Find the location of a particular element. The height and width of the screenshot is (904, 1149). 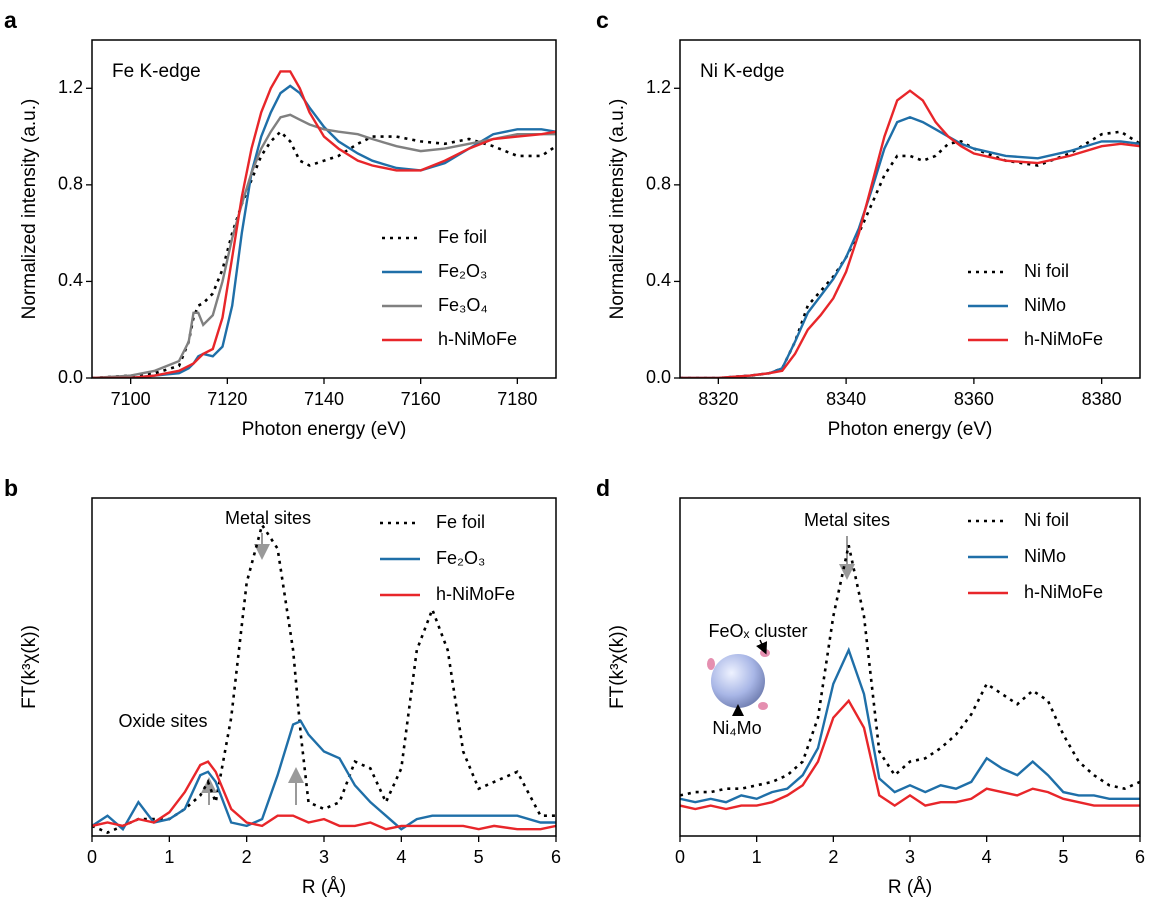

x-tick-label: 8320 is located at coordinates (718, 399).